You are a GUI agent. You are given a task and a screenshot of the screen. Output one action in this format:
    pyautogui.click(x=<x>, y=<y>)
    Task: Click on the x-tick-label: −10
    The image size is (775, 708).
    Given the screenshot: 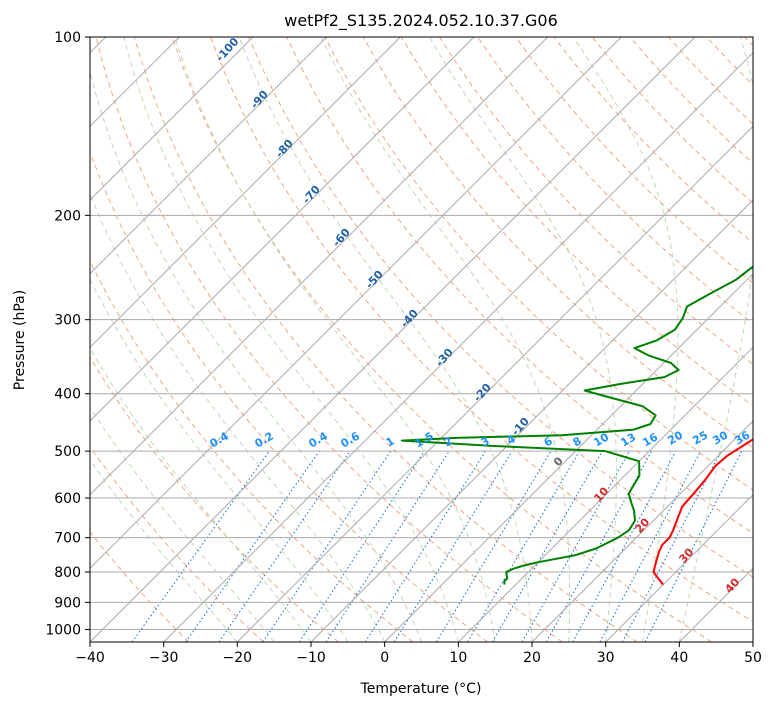 What is the action you would take?
    pyautogui.click(x=311, y=658)
    